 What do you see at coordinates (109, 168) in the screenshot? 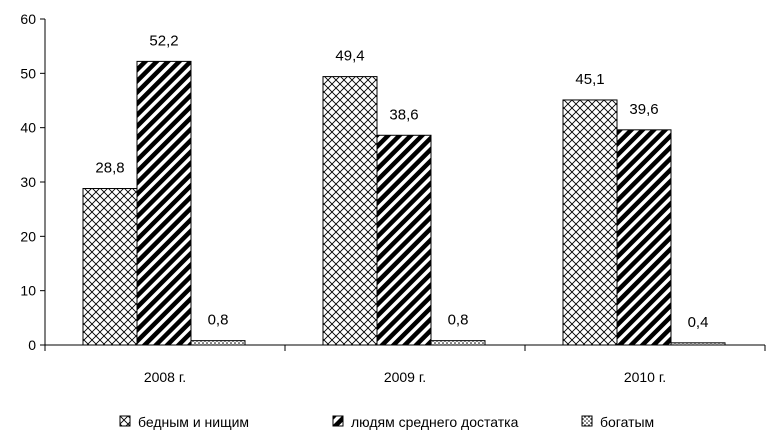
I see `data-label: 28,8` at bounding box center [109, 168].